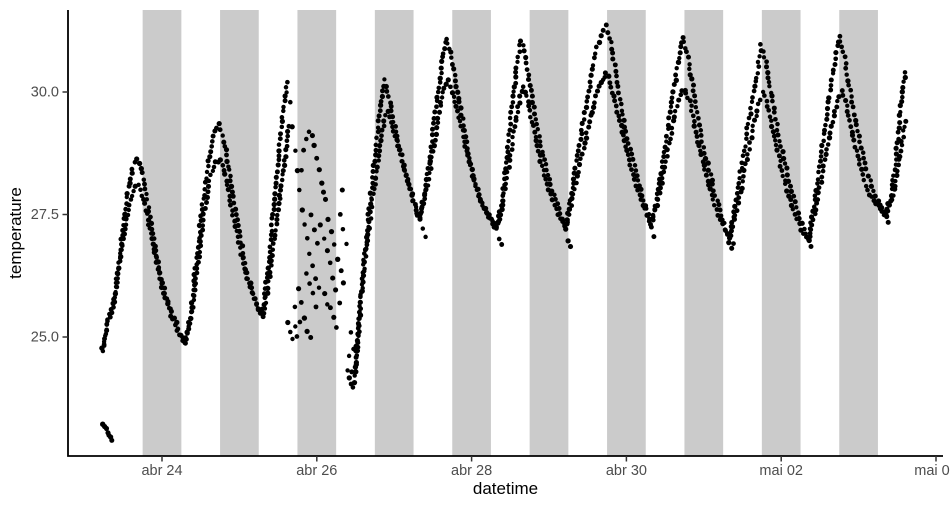 This screenshot has height=512, width=950. I want to click on y-tick-label: 27.5, so click(45, 215).